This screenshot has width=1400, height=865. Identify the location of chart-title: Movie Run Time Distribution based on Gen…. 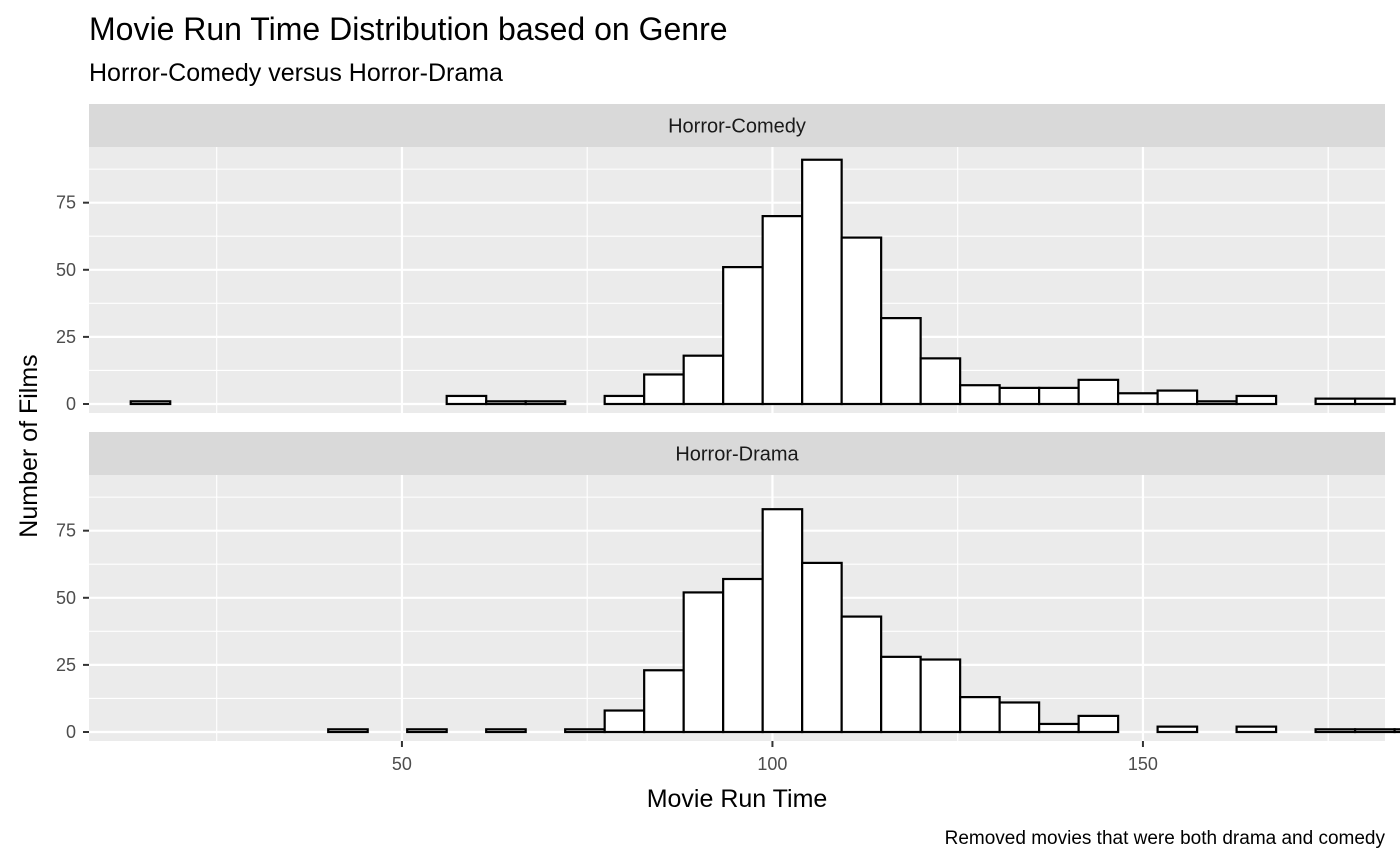
(408, 29).